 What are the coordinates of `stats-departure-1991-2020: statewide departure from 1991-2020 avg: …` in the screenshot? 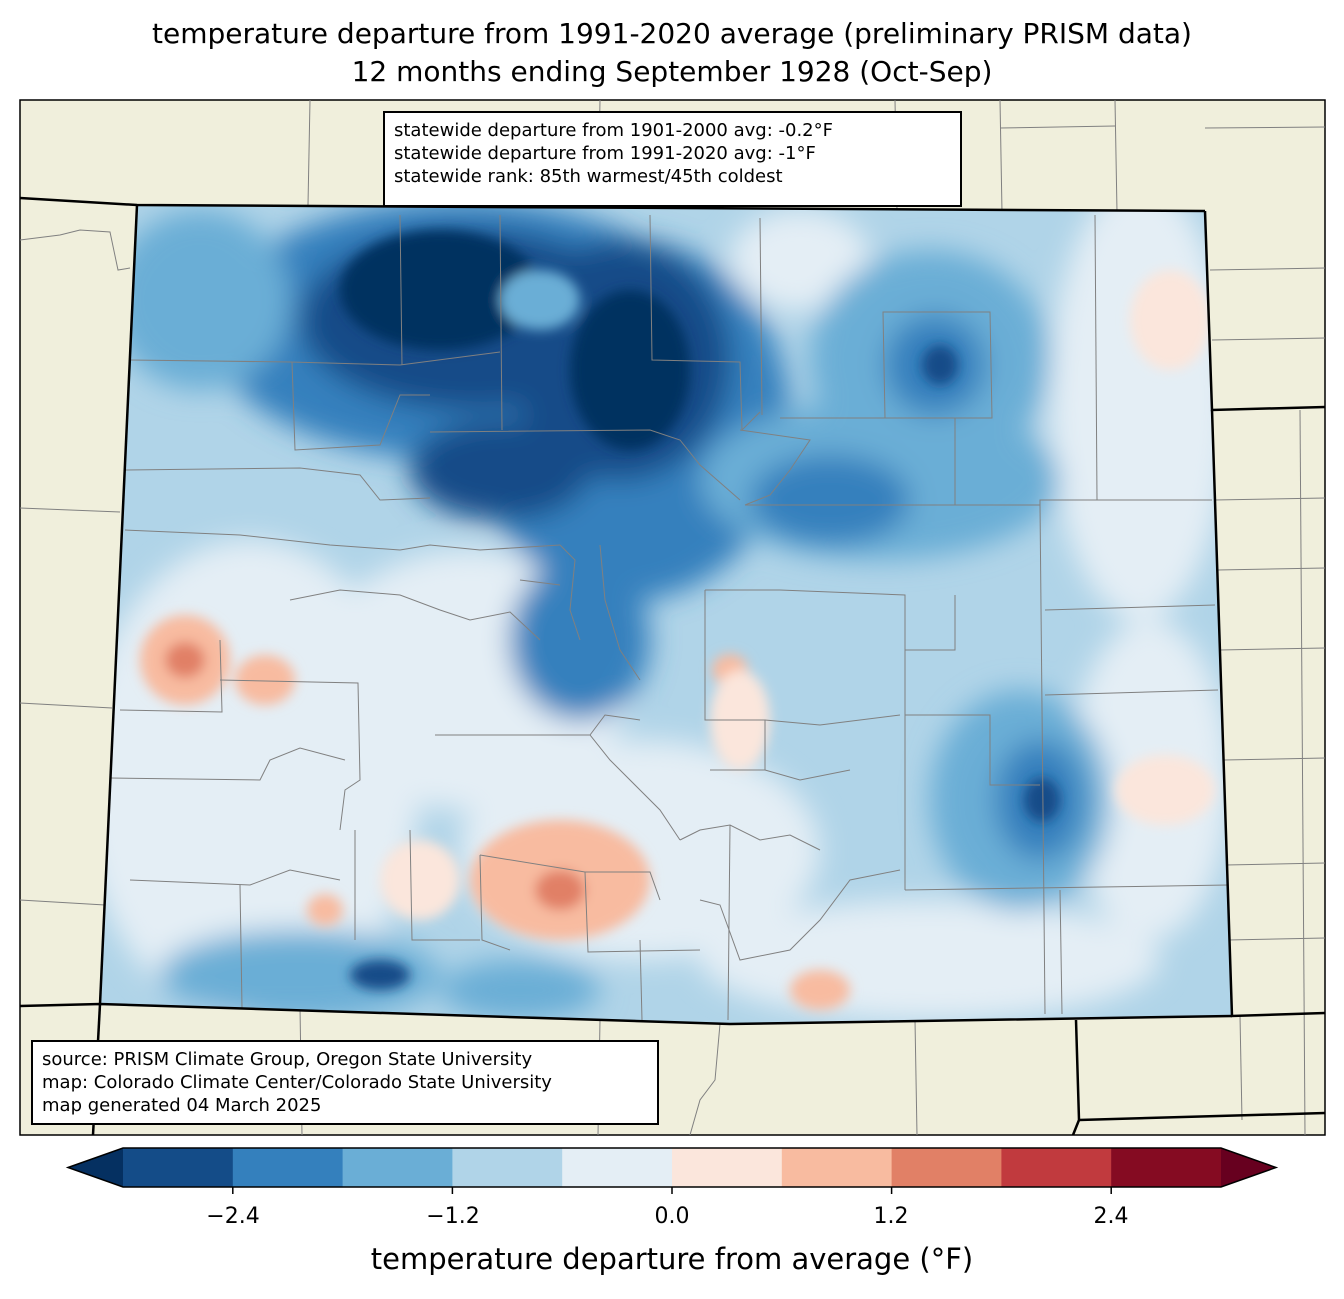 It's located at (605, 153).